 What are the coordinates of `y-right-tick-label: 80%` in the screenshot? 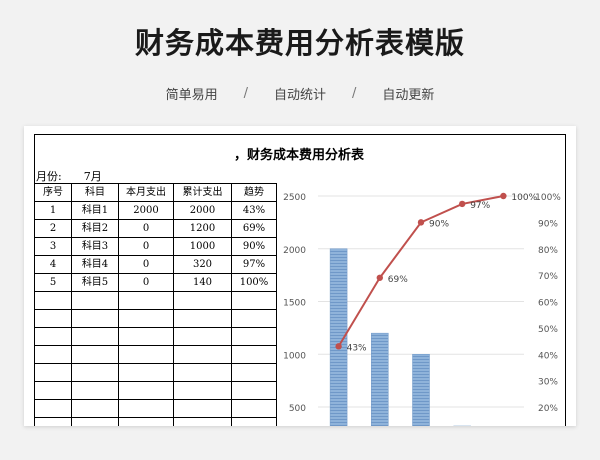 It's located at (548, 251).